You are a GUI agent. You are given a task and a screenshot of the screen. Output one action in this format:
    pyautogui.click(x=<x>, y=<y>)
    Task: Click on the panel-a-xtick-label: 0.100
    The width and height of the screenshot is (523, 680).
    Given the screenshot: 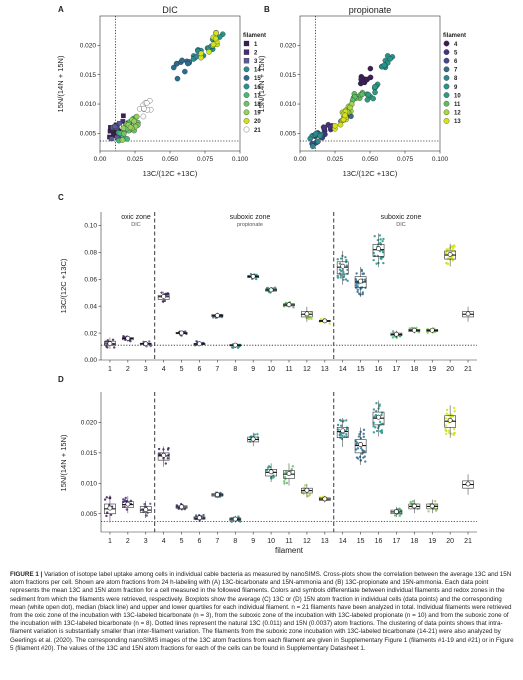 What is the action you would take?
    pyautogui.click(x=240, y=159)
    